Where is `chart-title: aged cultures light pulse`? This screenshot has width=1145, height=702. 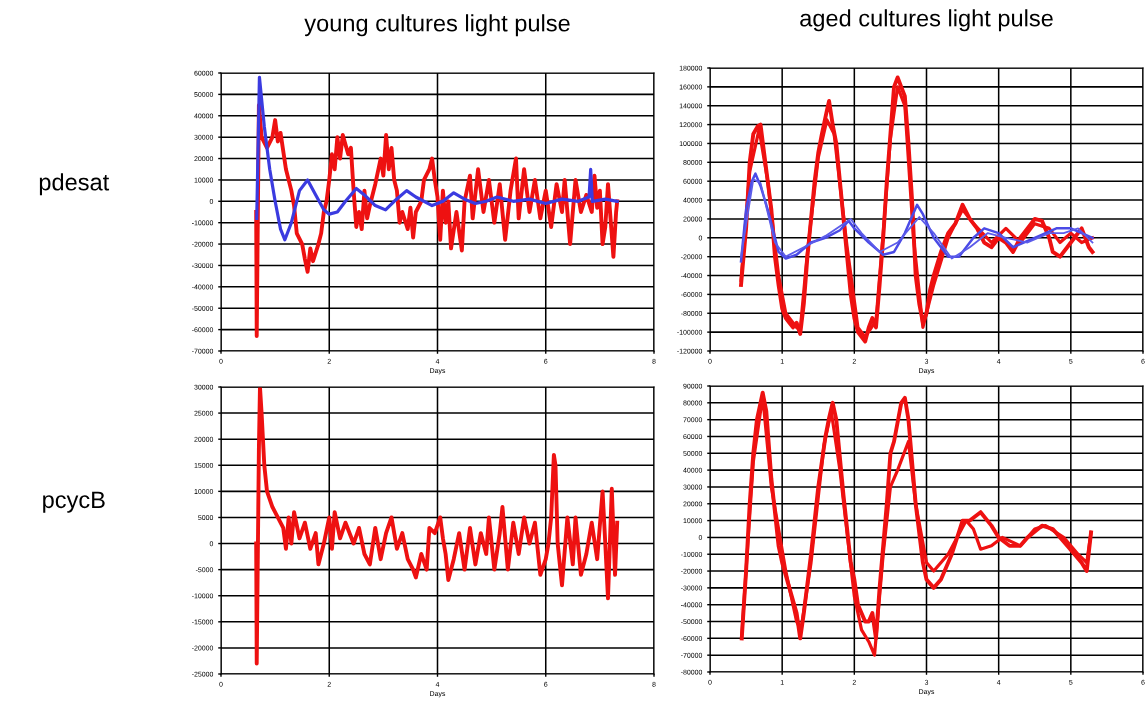
chart-title: aged cultures light pulse is located at coordinates (926, 20).